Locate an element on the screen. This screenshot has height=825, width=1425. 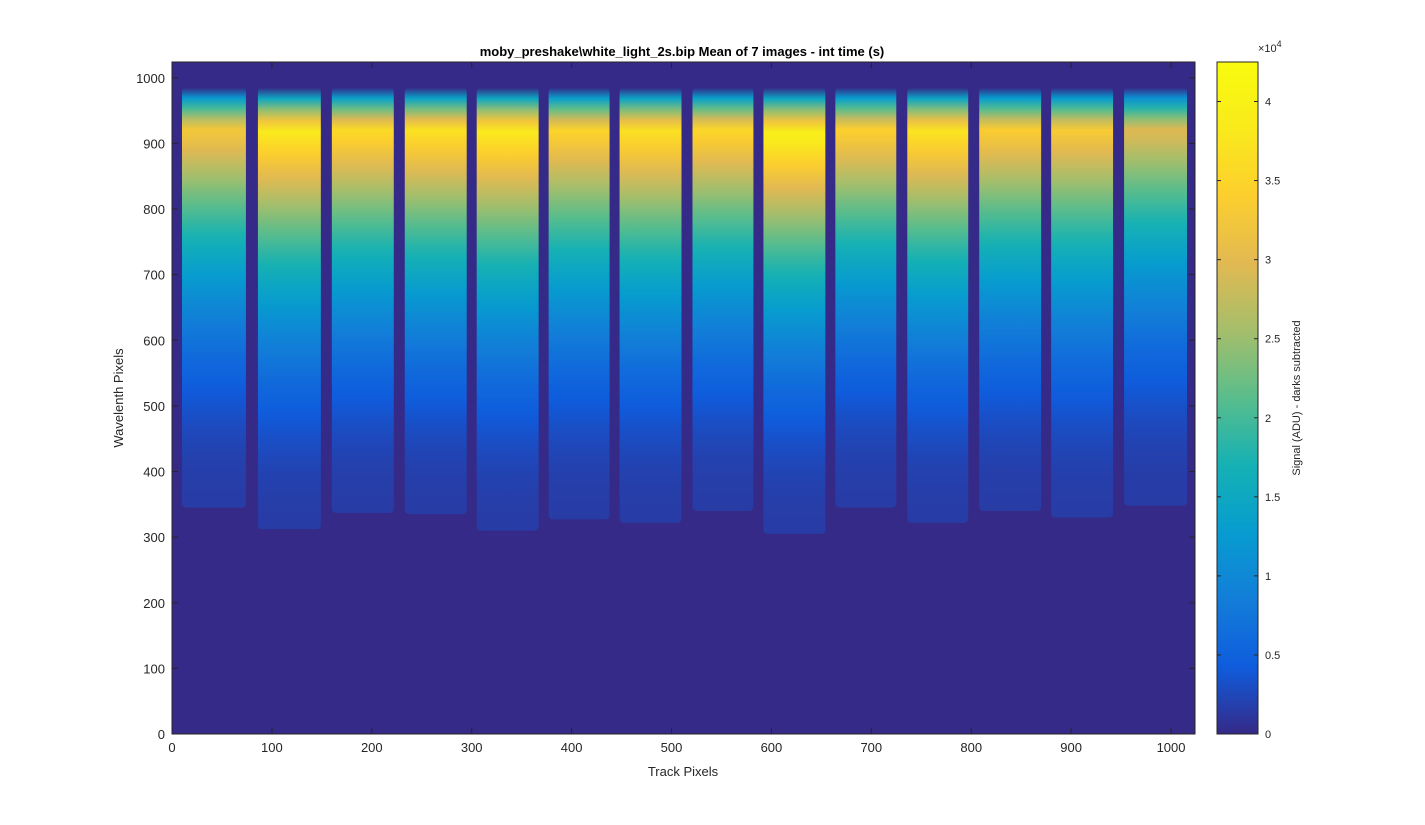
colorbar is located at coordinates (1237, 398).